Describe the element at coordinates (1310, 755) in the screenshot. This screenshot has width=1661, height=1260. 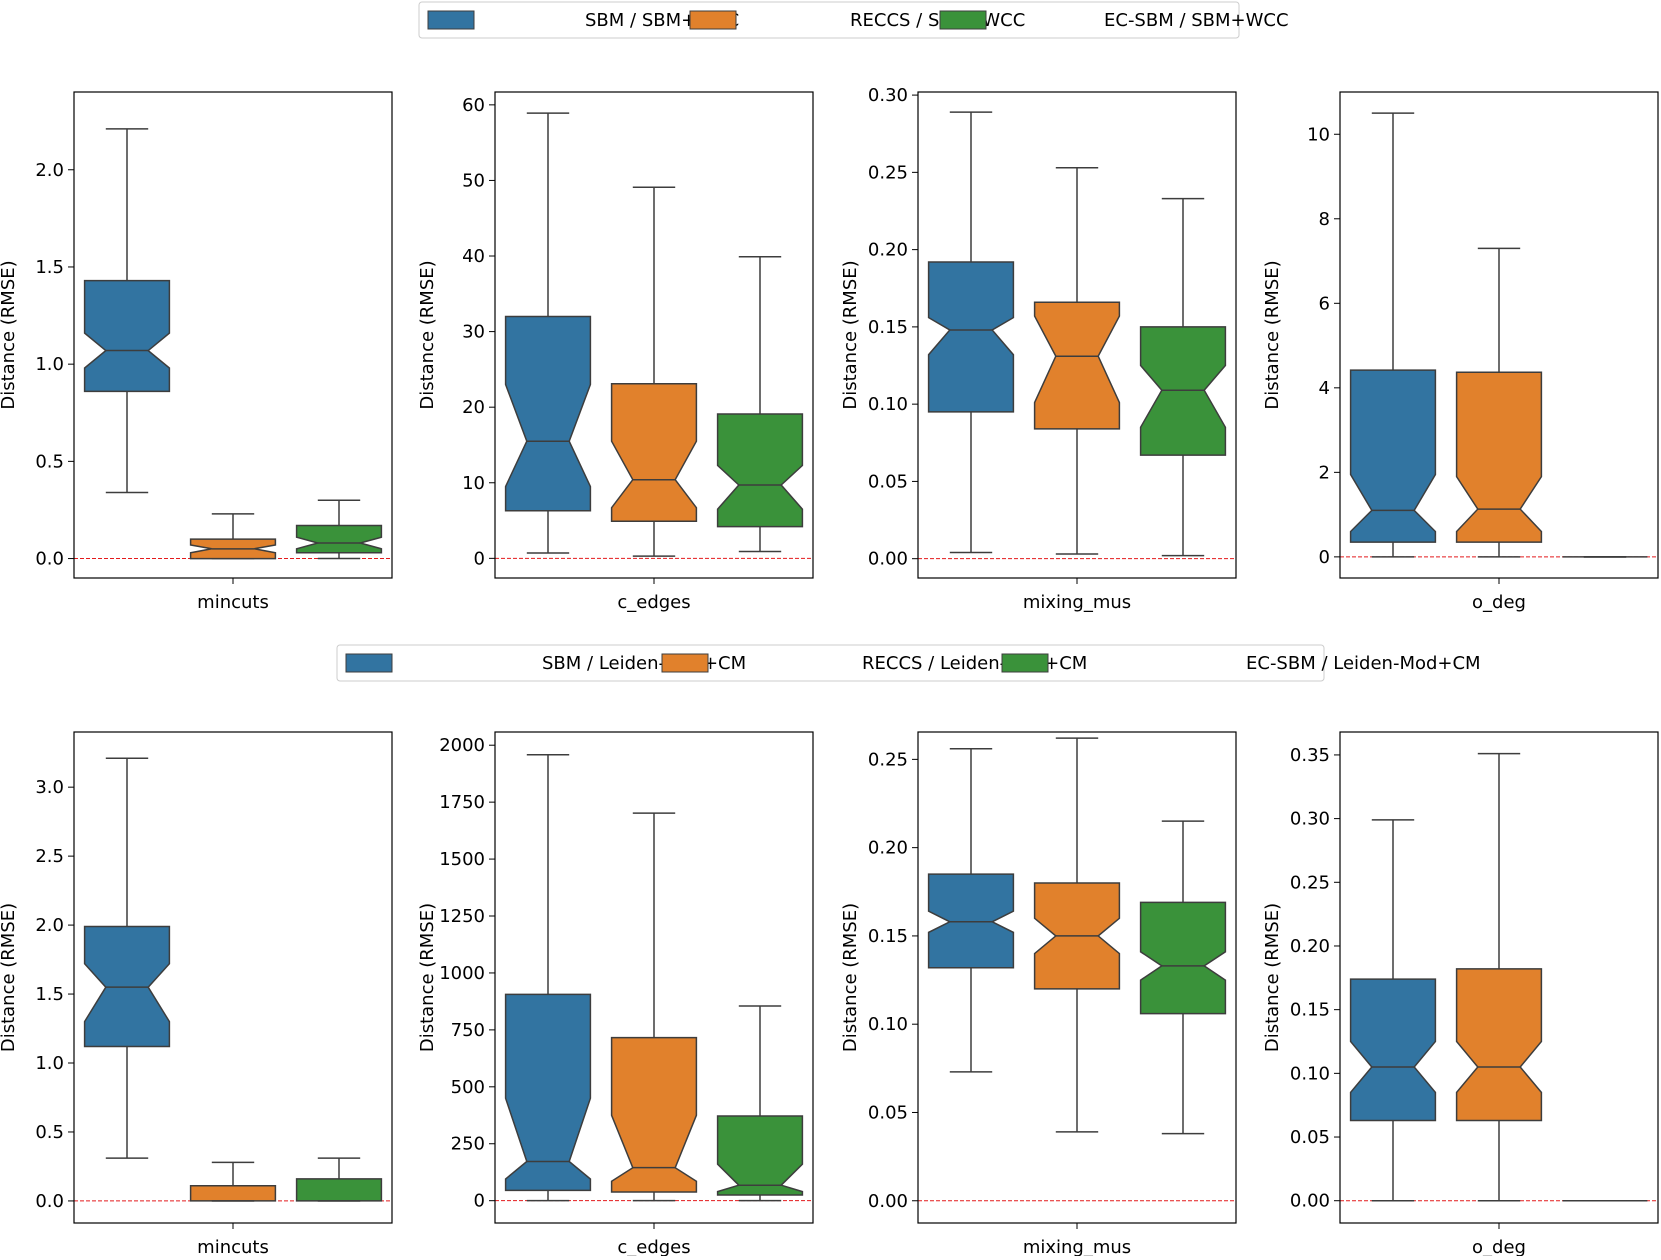
I see `y-tick-label: 0.35` at that location.